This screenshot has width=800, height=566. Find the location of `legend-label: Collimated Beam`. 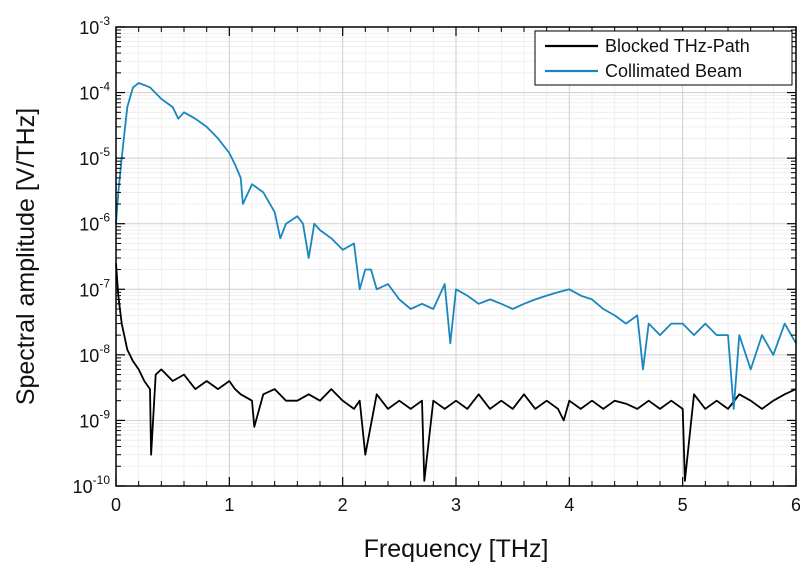

legend-label: Collimated Beam is located at coordinates (673, 71).